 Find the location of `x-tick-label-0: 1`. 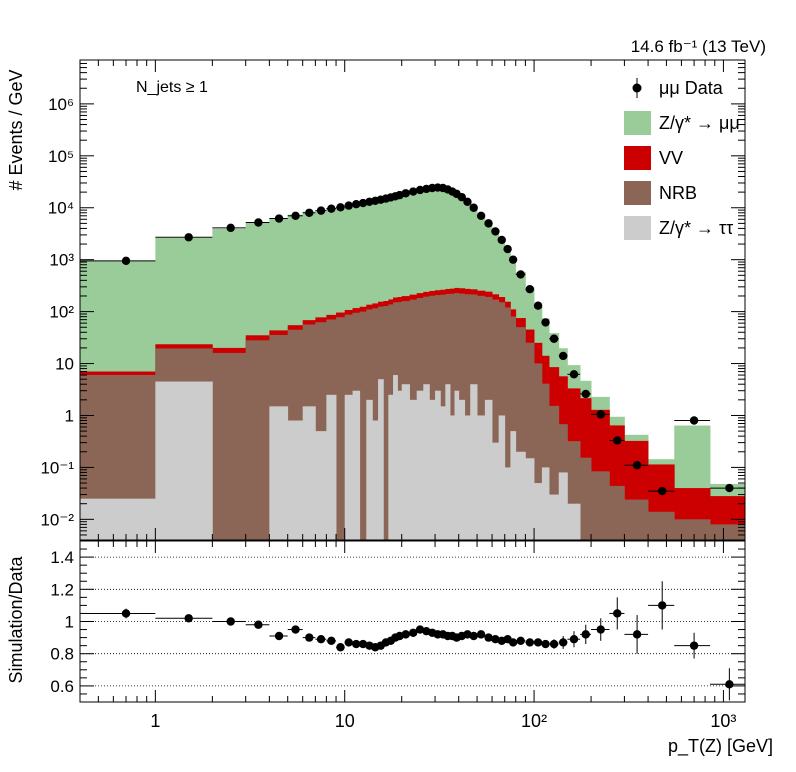

x-tick-label-0: 1 is located at coordinates (155, 721).